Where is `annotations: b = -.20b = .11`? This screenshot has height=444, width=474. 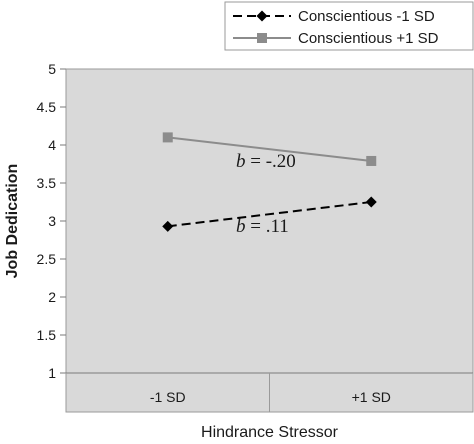
annotations: b = -.20b = .11 is located at coordinates (266, 194).